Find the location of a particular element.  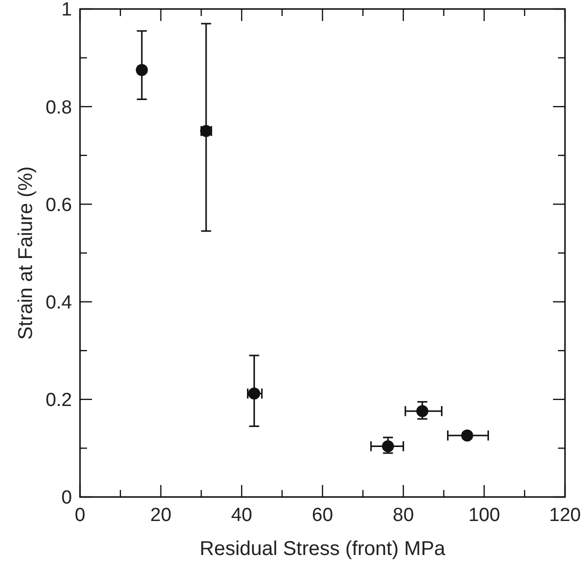

y-tick-label: 0.8 is located at coordinates (59, 107).